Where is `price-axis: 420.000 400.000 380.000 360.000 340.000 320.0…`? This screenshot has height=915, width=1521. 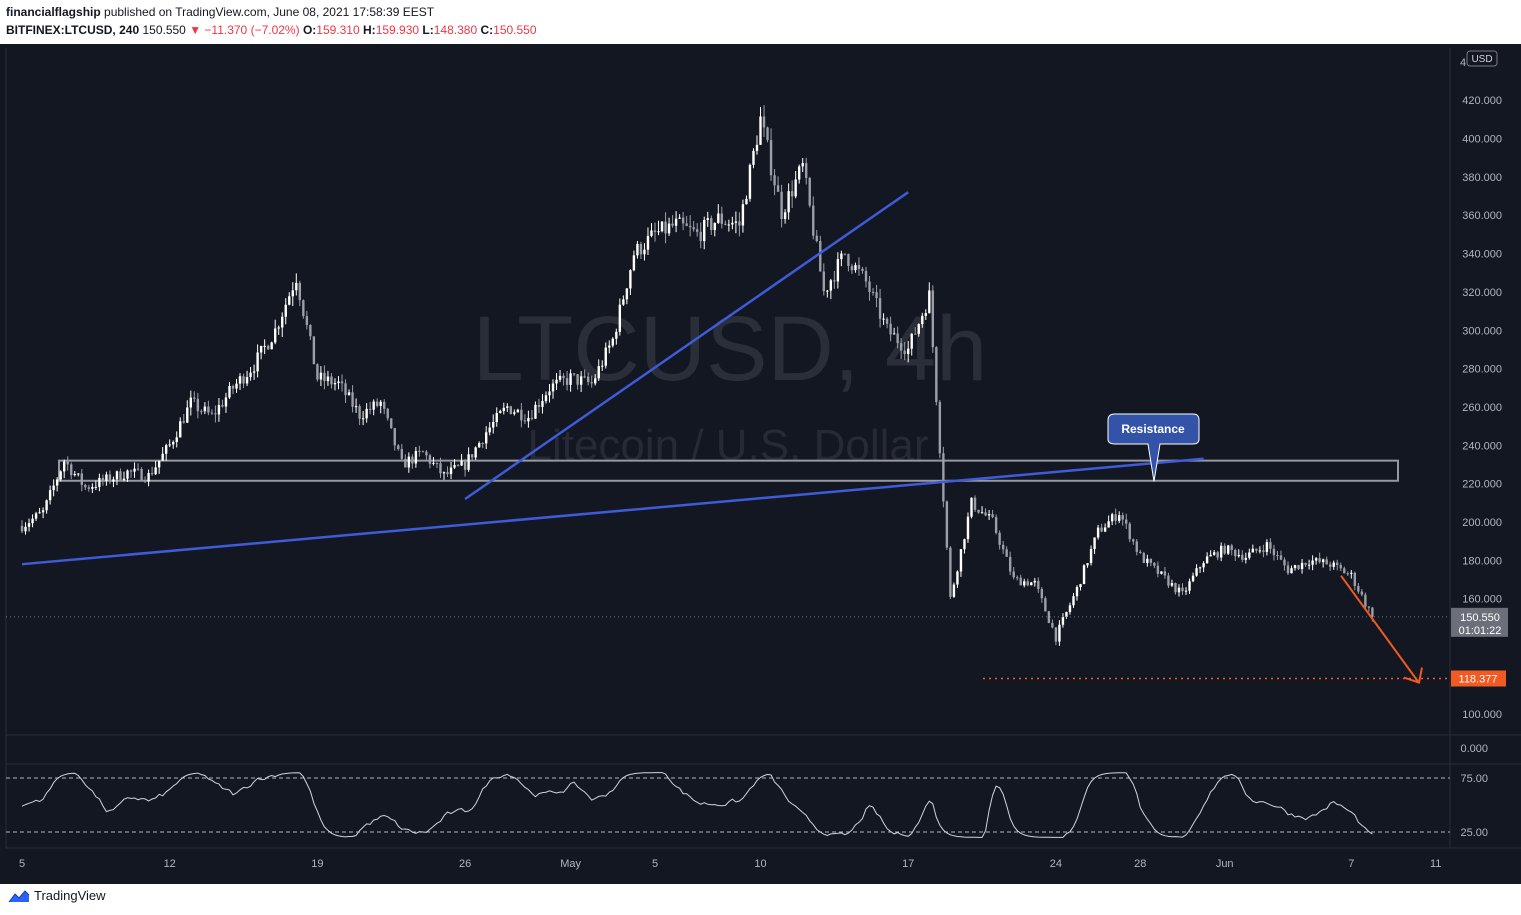 price-axis: 420.000 400.000 380.000 360.000 340.000 320.0… is located at coordinates (1481, 444).